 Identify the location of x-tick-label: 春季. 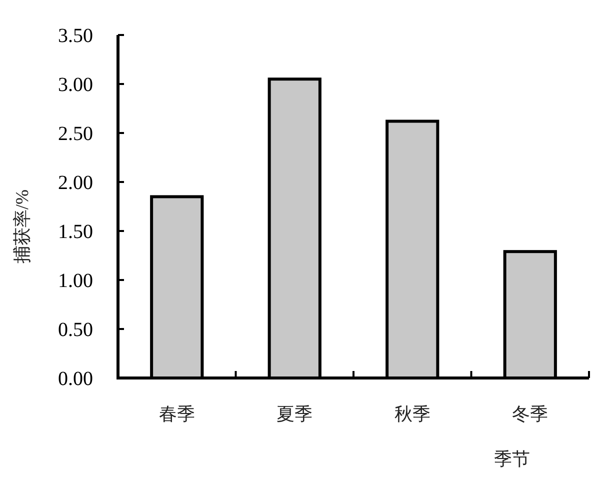
(176, 414).